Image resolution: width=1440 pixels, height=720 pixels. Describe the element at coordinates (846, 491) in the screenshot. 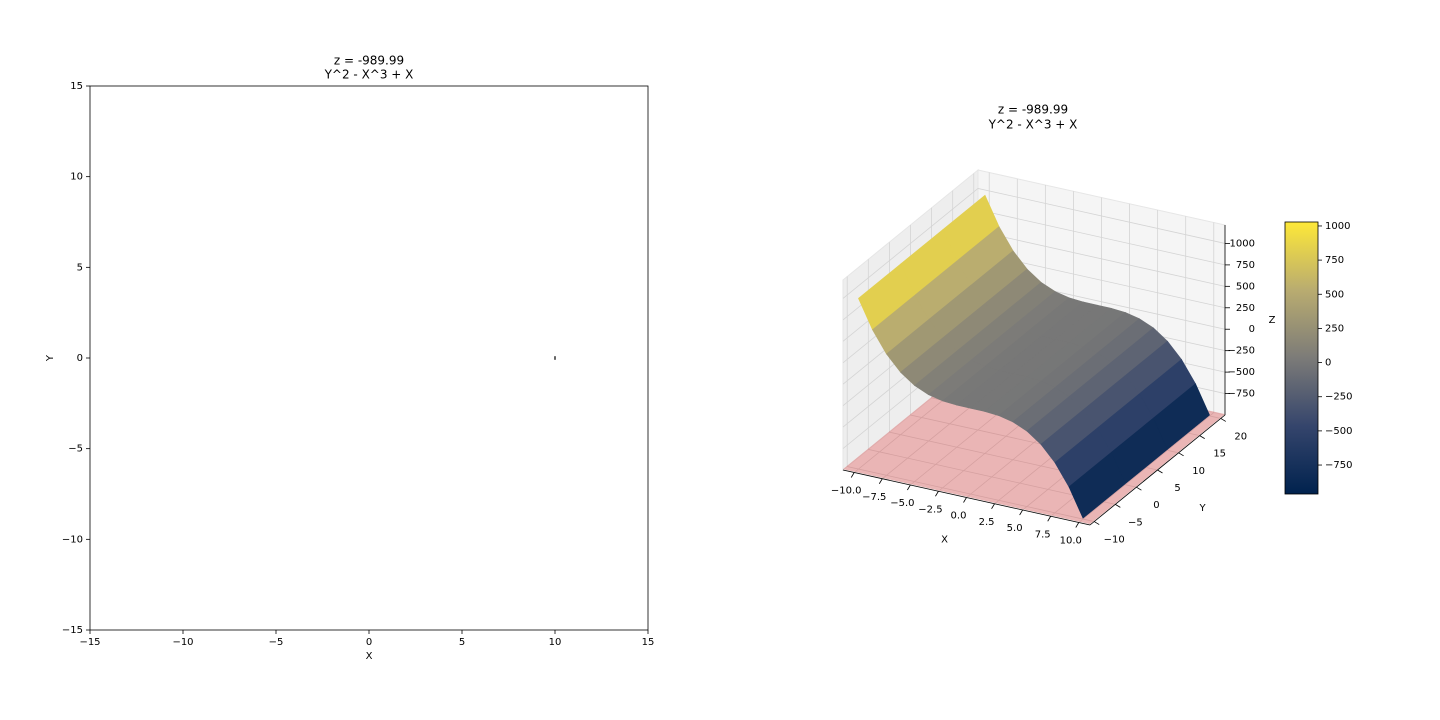

I see `x-tick-label: −10.0` at that location.